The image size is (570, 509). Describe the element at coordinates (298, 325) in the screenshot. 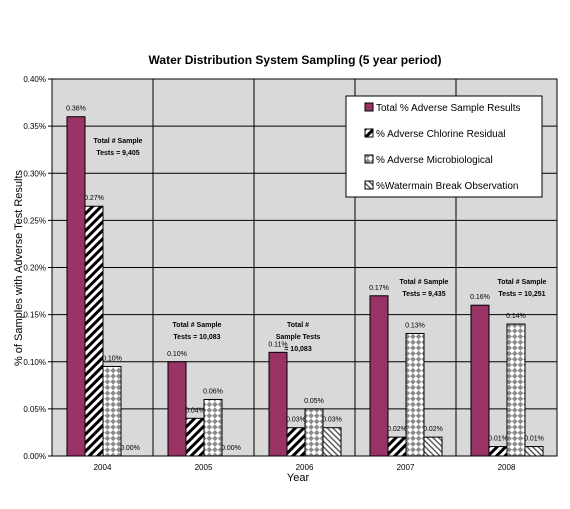

I see `sample-count-annotation: Total #` at that location.